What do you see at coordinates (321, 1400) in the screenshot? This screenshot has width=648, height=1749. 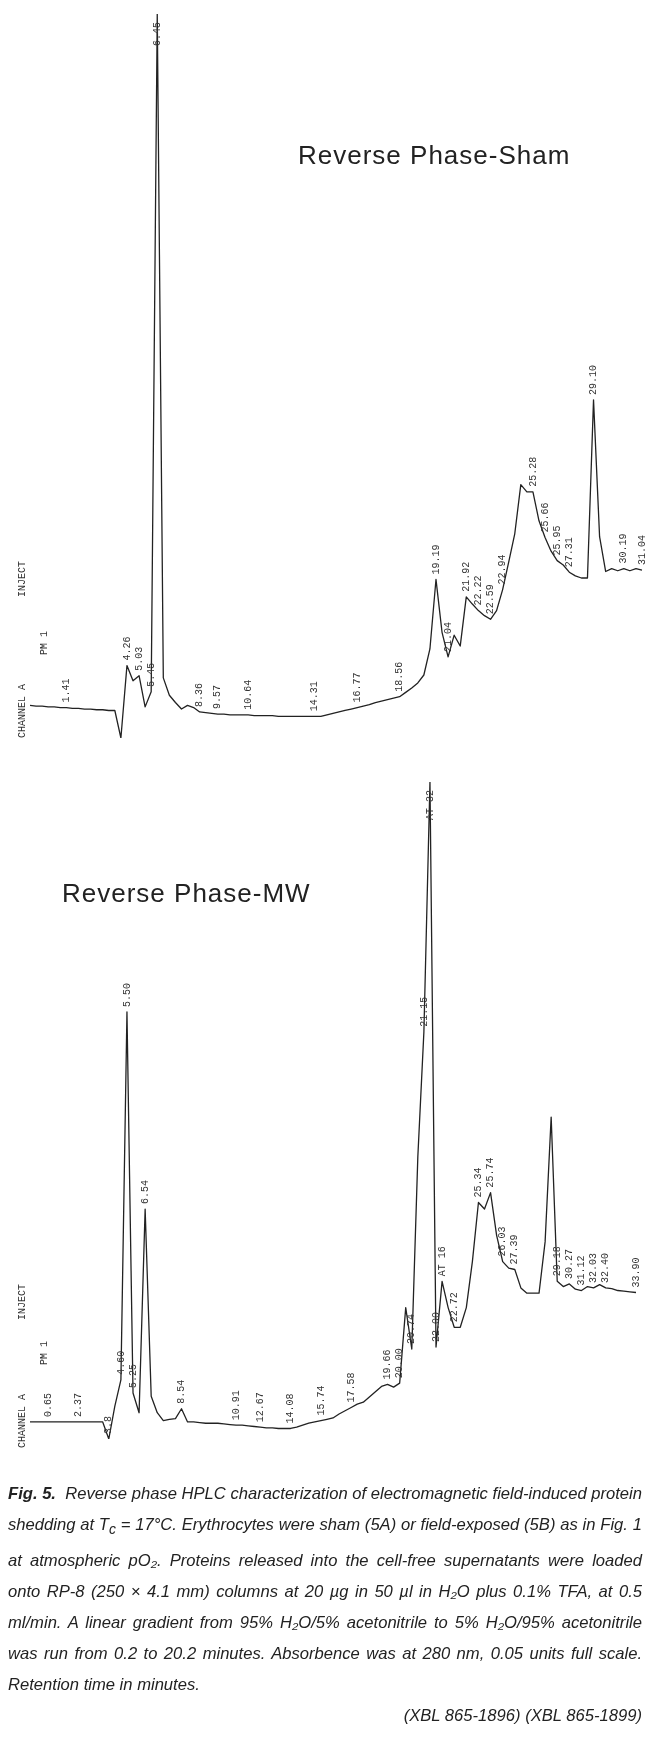 I see `x-tick-label: 15.74` at bounding box center [321, 1400].